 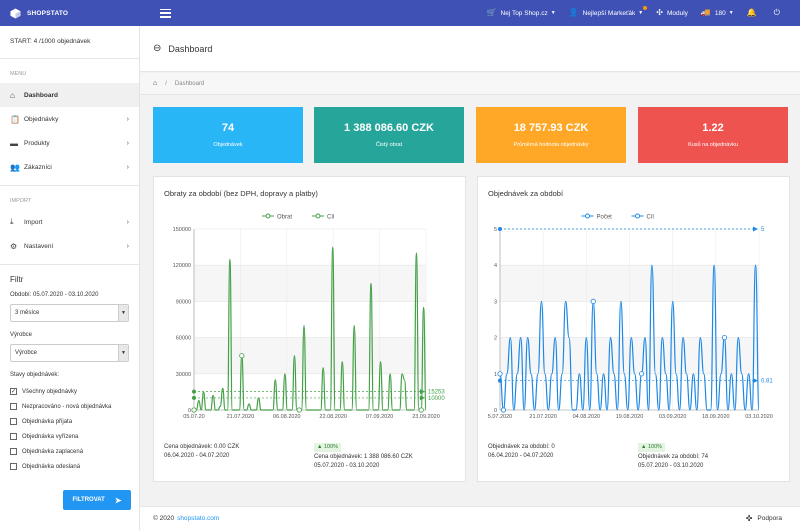 What do you see at coordinates (389, 135) in the screenshot?
I see `stat-card-revenue: 1 388 086.60 CZK Čistý obrat` at bounding box center [389, 135].